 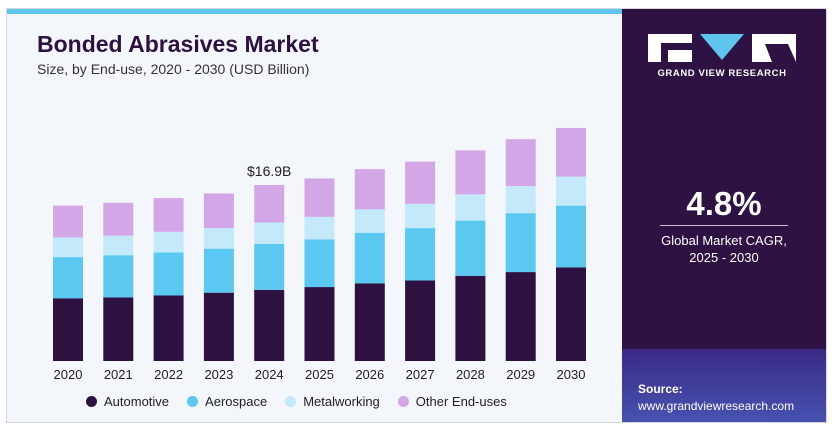 What do you see at coordinates (369, 322) in the screenshot?
I see `bar-segment-automotive-2026` at bounding box center [369, 322].